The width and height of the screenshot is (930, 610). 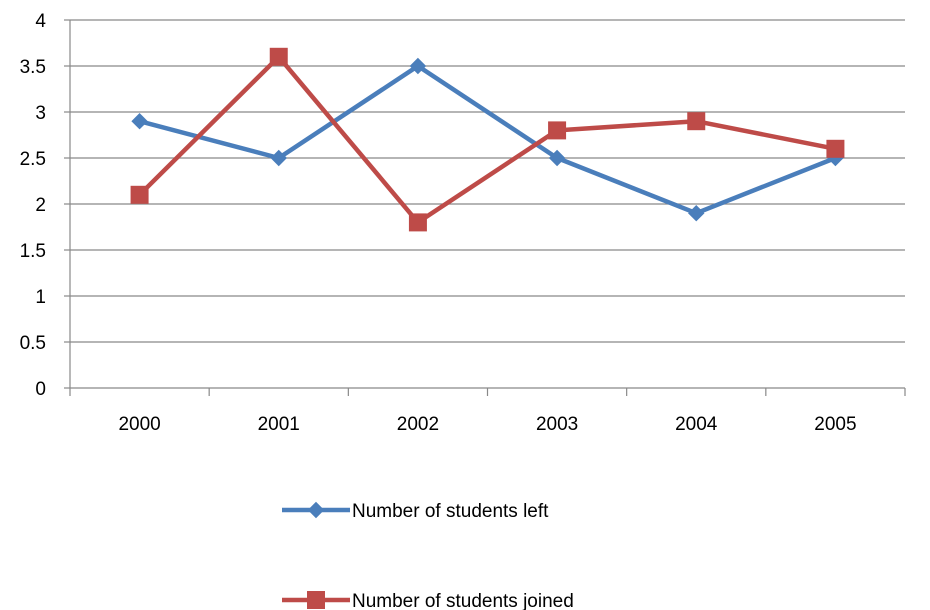 What do you see at coordinates (33, 159) in the screenshot?
I see `y-tick-label: 2.5` at bounding box center [33, 159].